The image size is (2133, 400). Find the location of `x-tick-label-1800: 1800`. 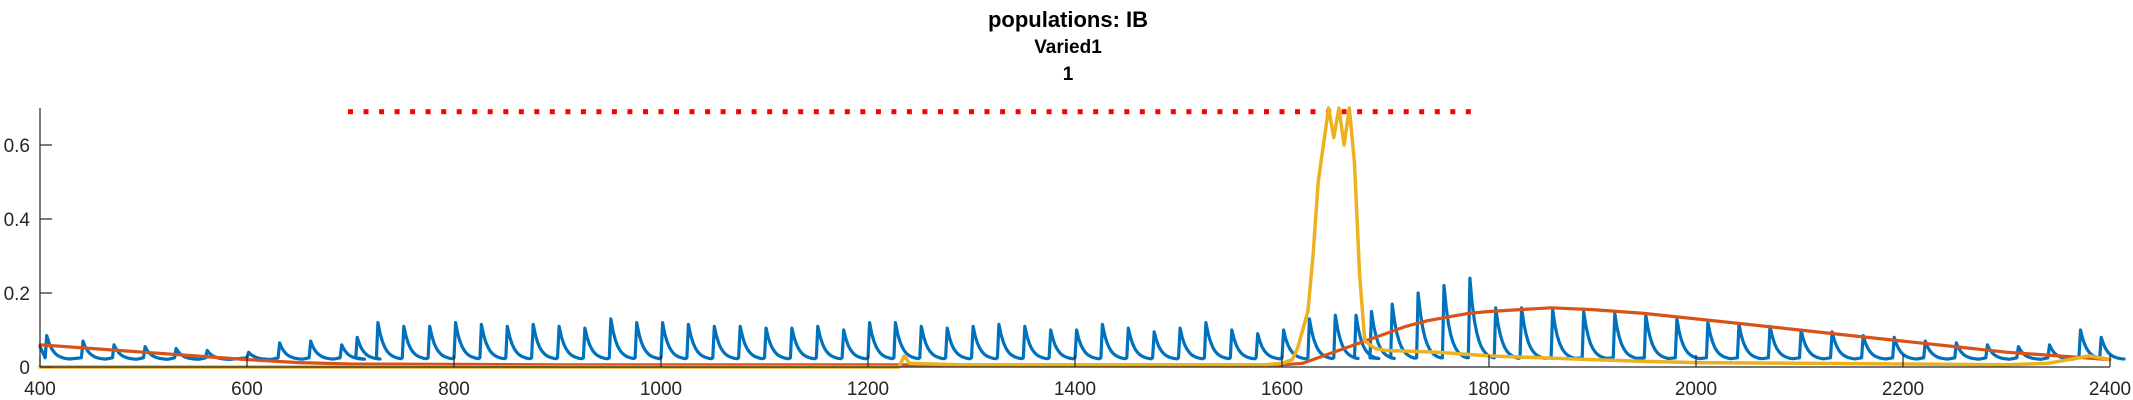

x-tick-label-1800: 1800 is located at coordinates (1489, 389).